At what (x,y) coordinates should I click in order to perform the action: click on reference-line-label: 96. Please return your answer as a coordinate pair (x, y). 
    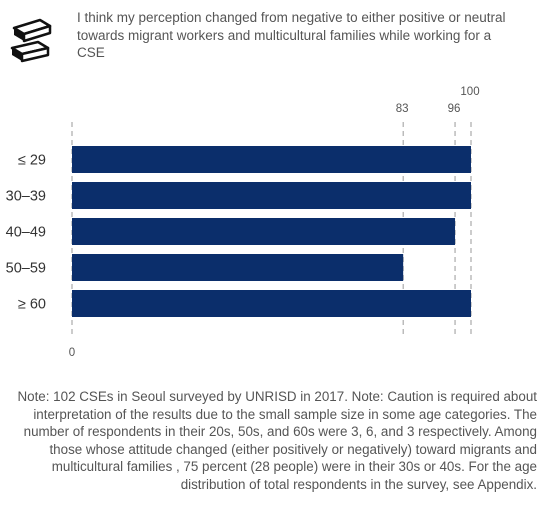
    Looking at the image, I should click on (454, 109).